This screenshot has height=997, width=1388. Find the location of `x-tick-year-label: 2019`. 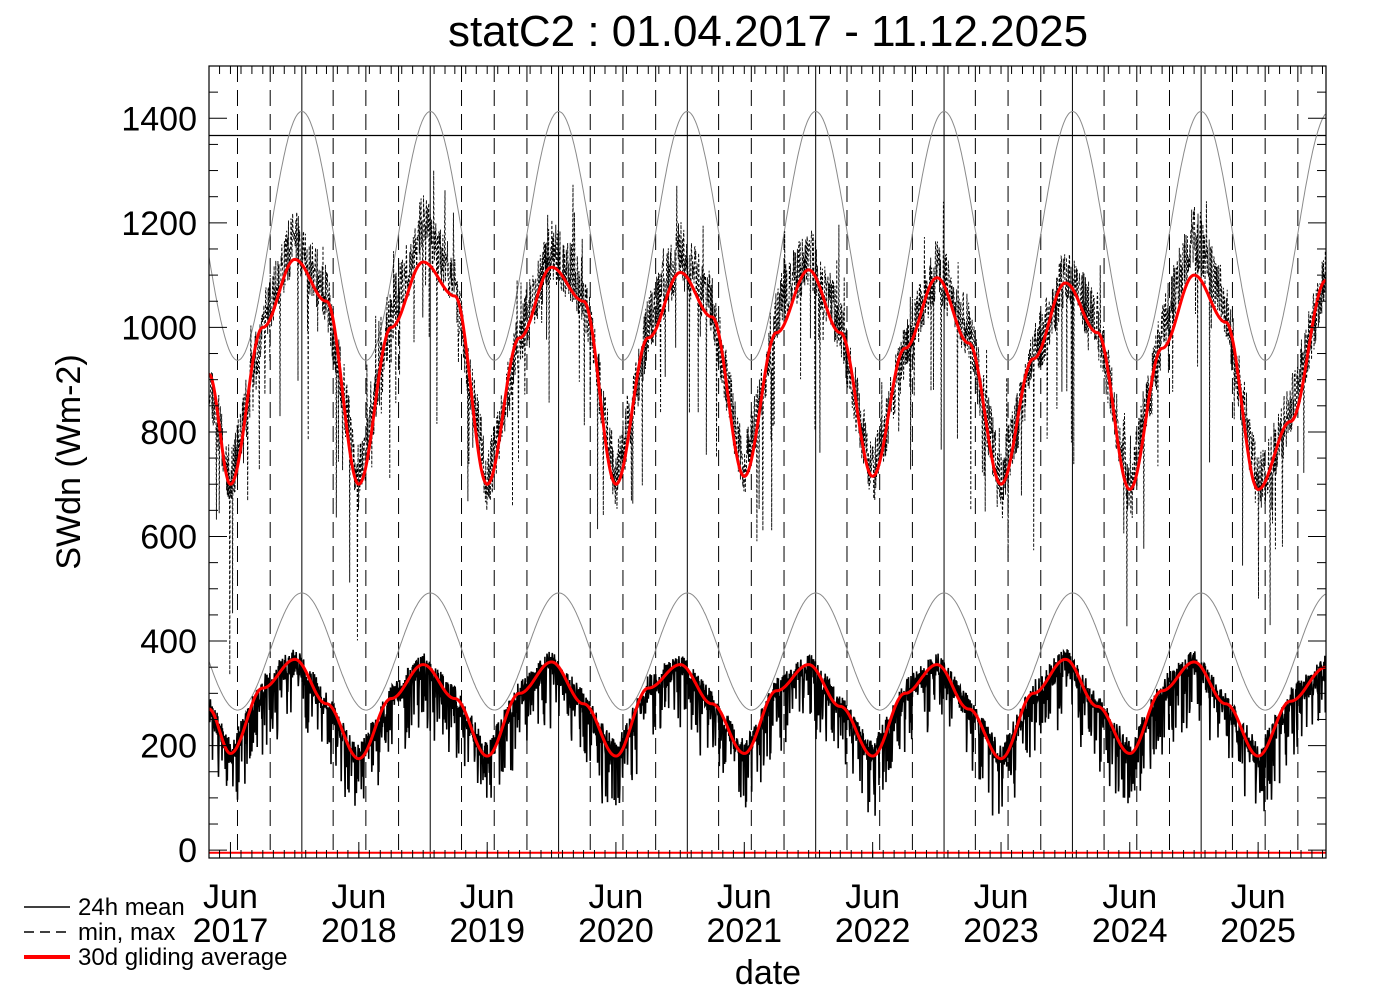

x-tick-year-label: 2019 is located at coordinates (487, 931).